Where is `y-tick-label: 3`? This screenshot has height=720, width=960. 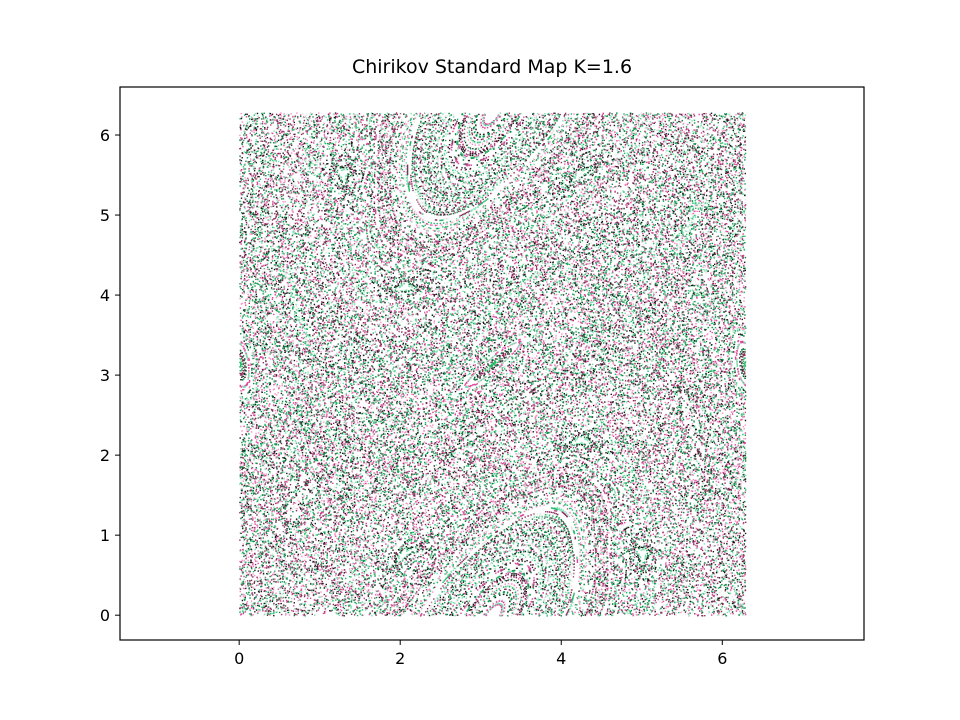
y-tick-label: 3 is located at coordinates (105, 375).